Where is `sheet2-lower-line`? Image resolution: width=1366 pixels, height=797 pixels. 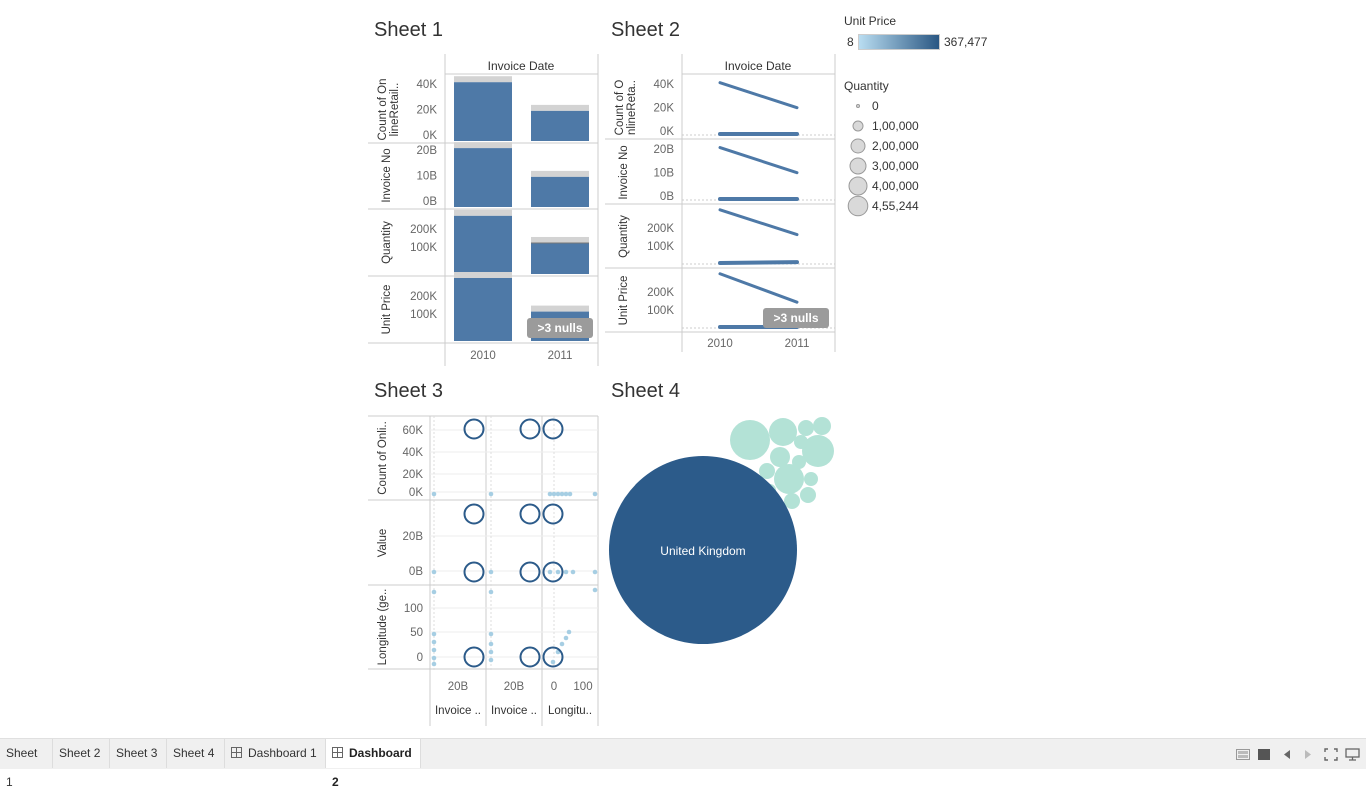
sheet2-lower-line is located at coordinates (758, 262).